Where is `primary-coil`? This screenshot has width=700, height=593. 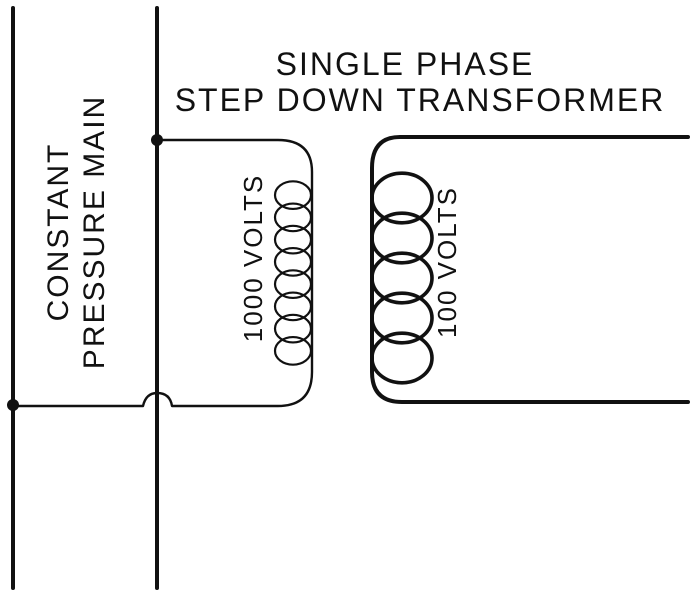 primary-coil is located at coordinates (293, 273).